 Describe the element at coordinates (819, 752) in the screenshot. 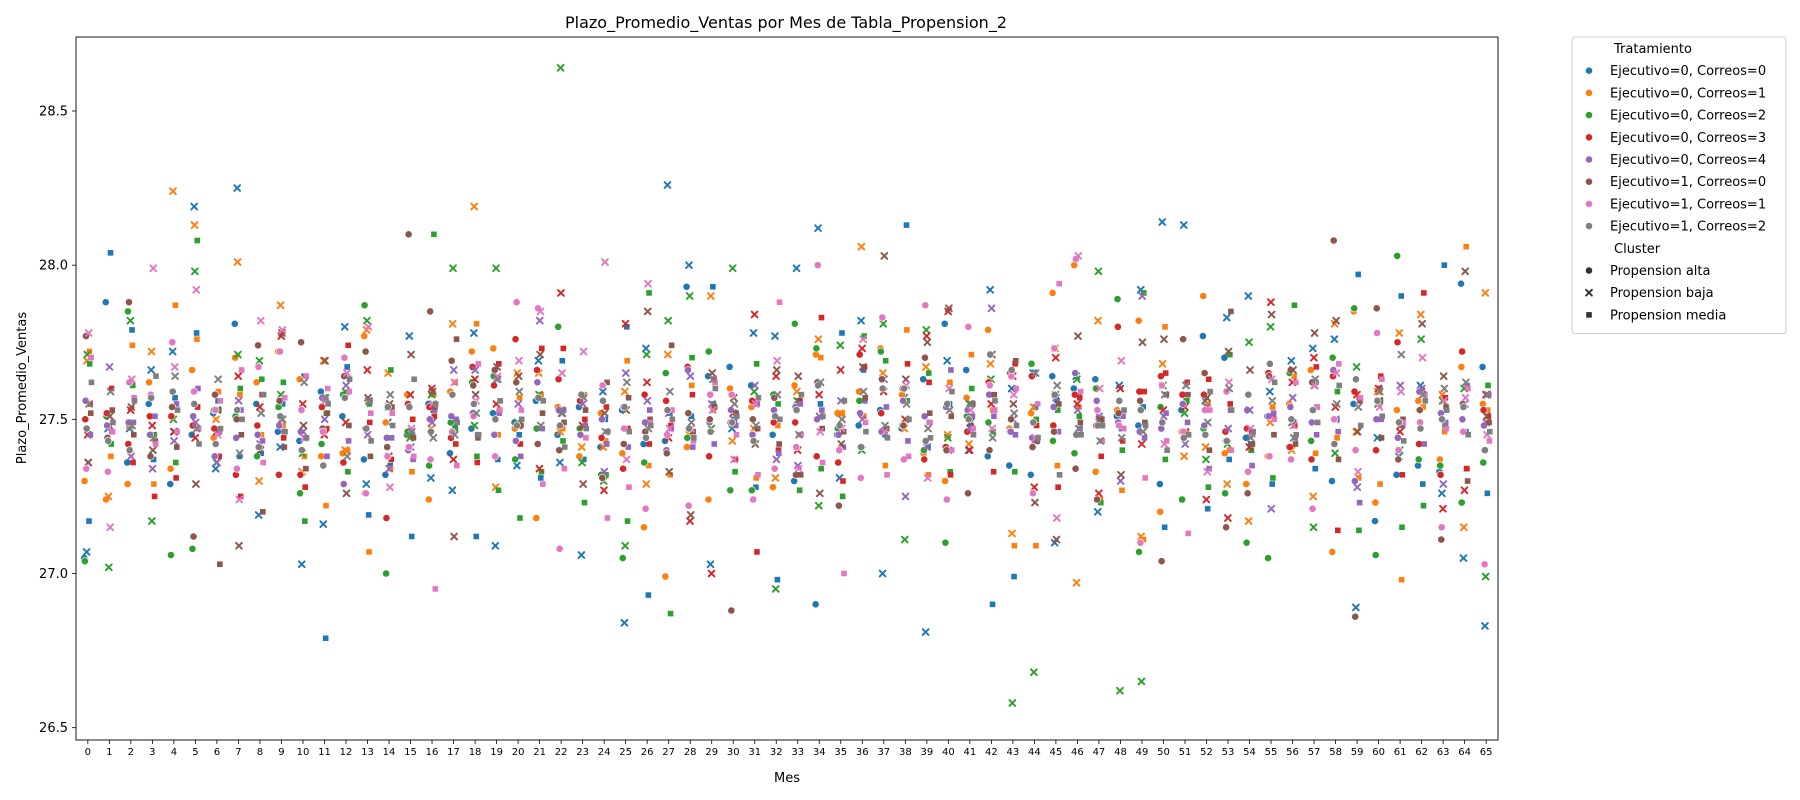

I see `x-tick-label: 34` at that location.